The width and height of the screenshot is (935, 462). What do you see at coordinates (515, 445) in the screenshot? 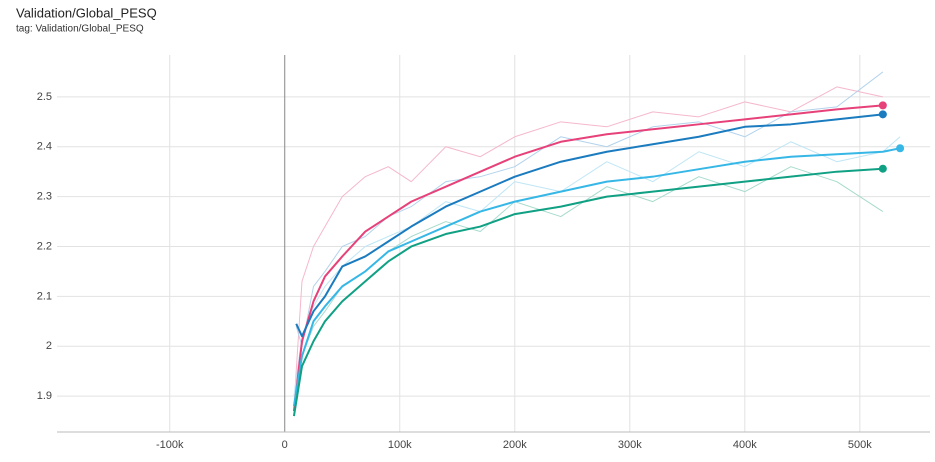
I see `x-tick-label: 200k` at bounding box center [515, 445].